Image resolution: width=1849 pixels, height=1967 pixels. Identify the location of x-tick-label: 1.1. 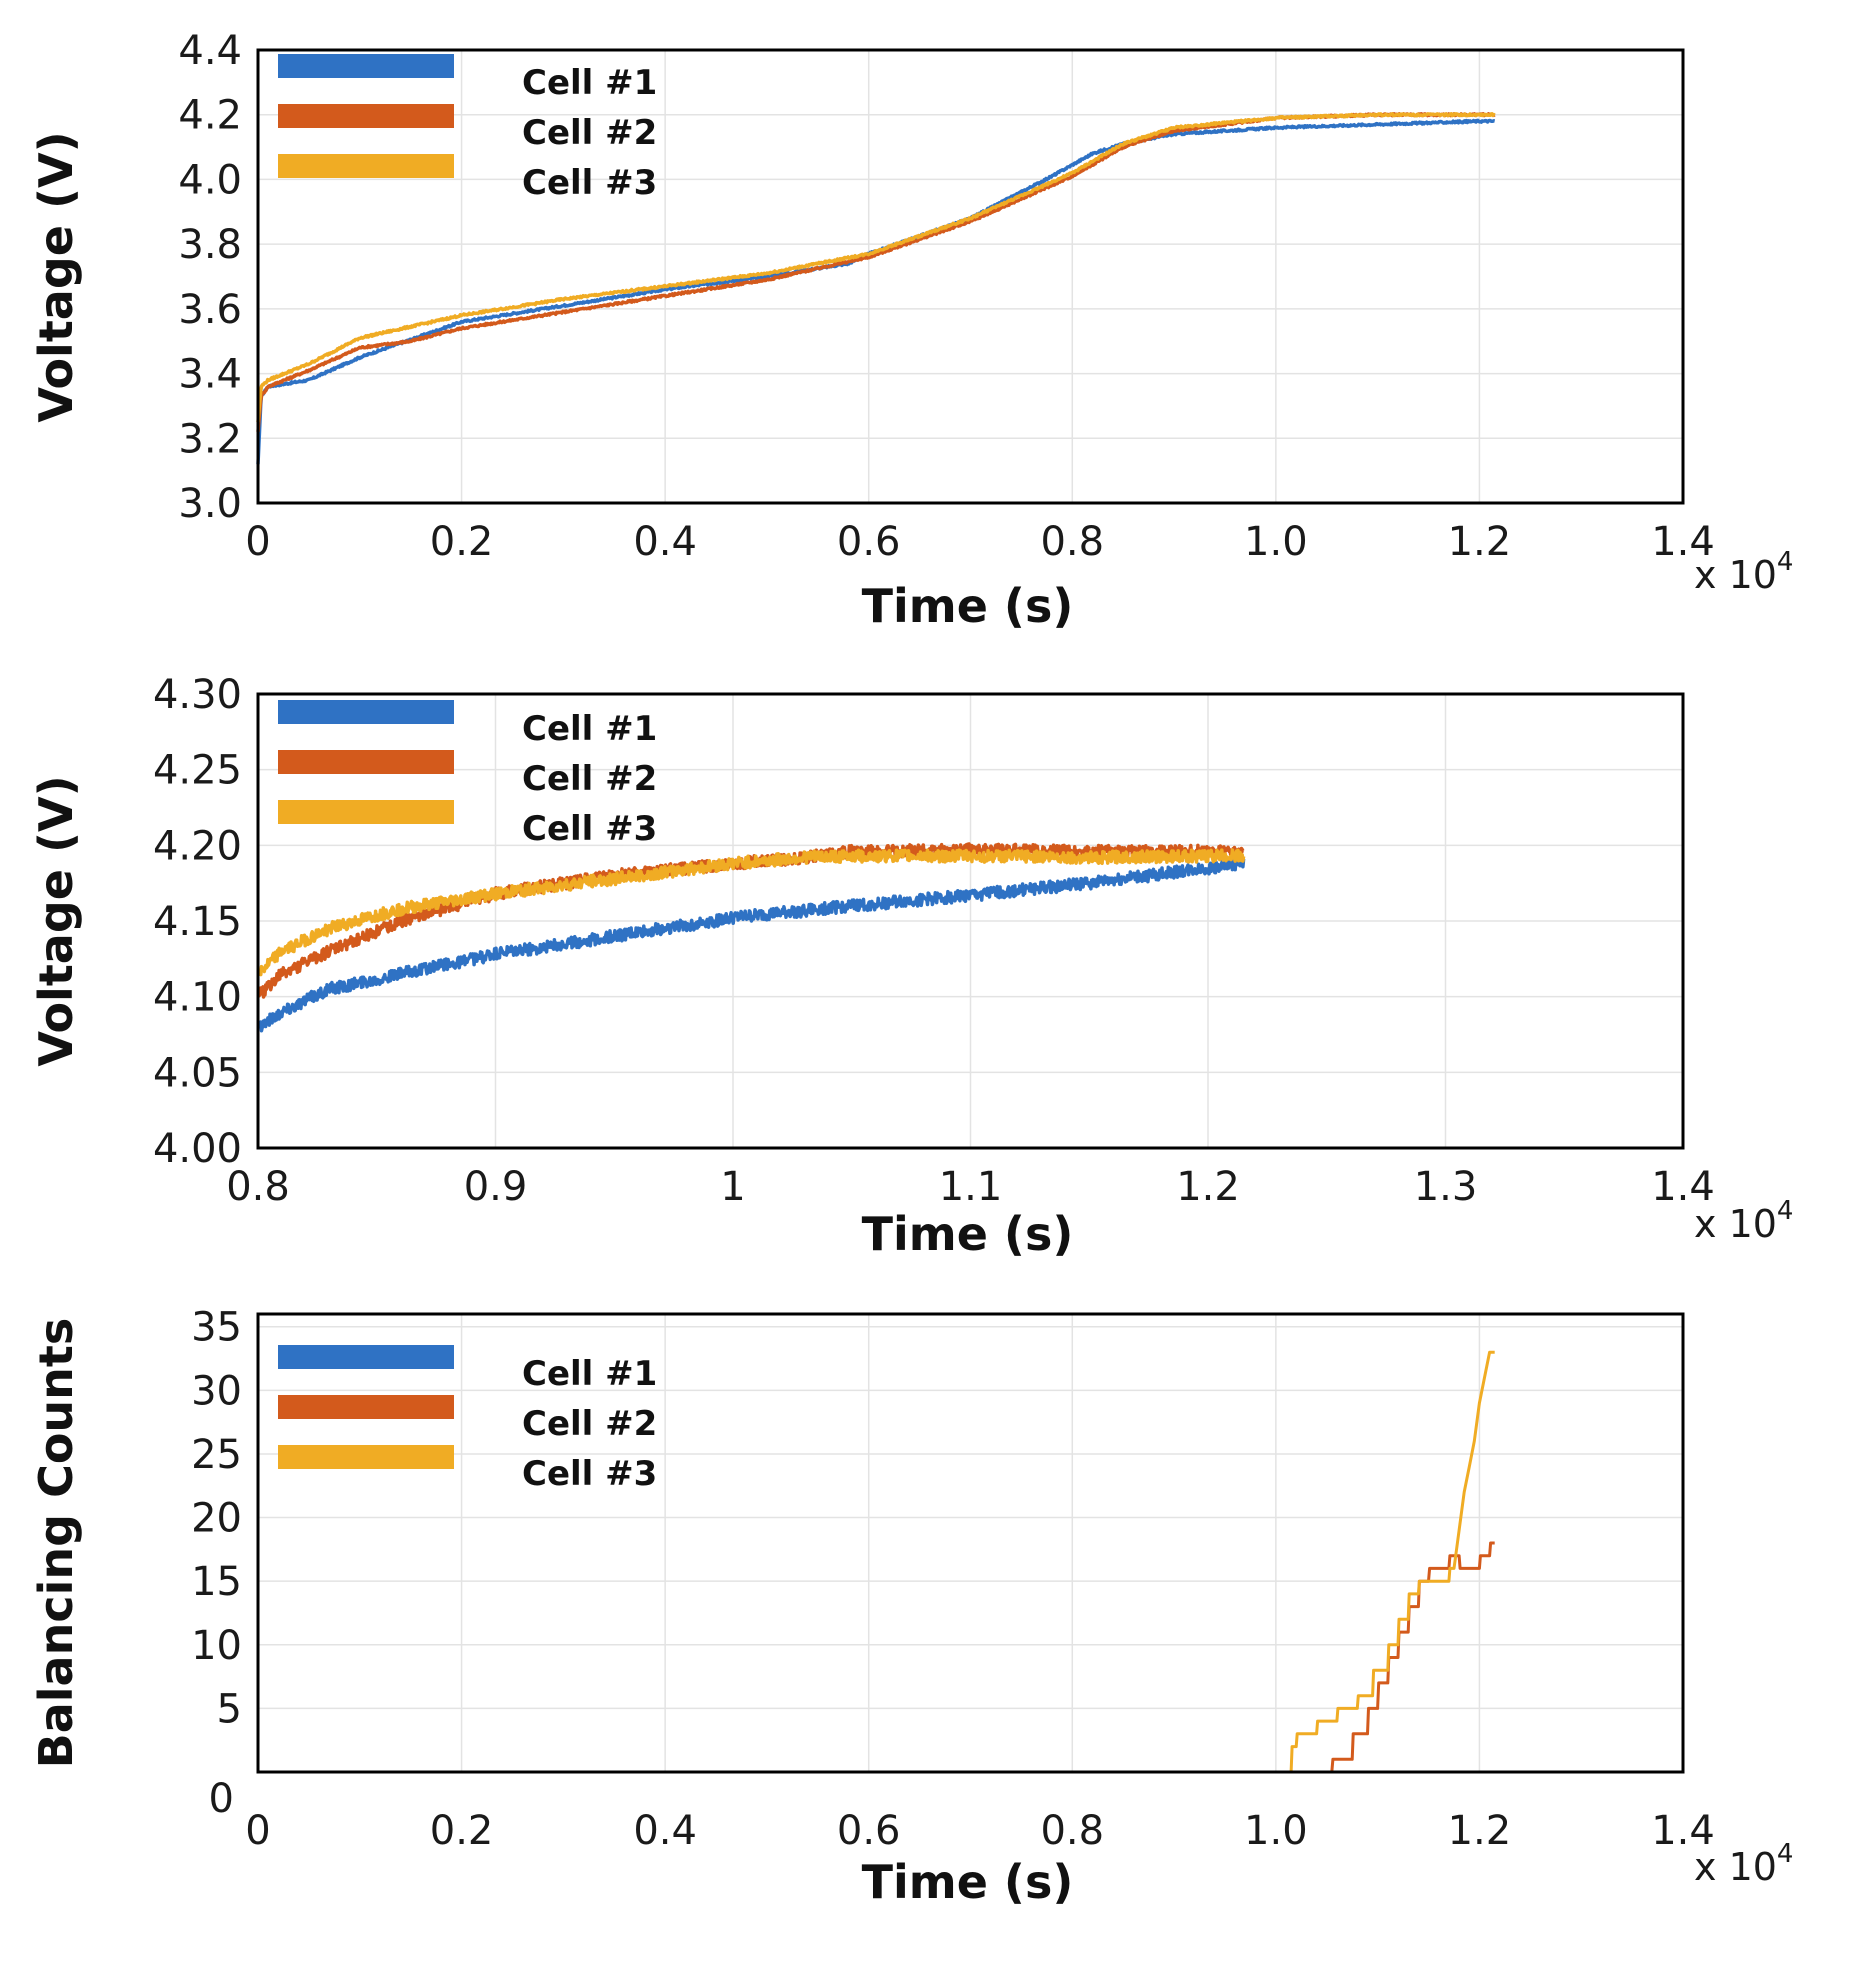
(971, 1187).